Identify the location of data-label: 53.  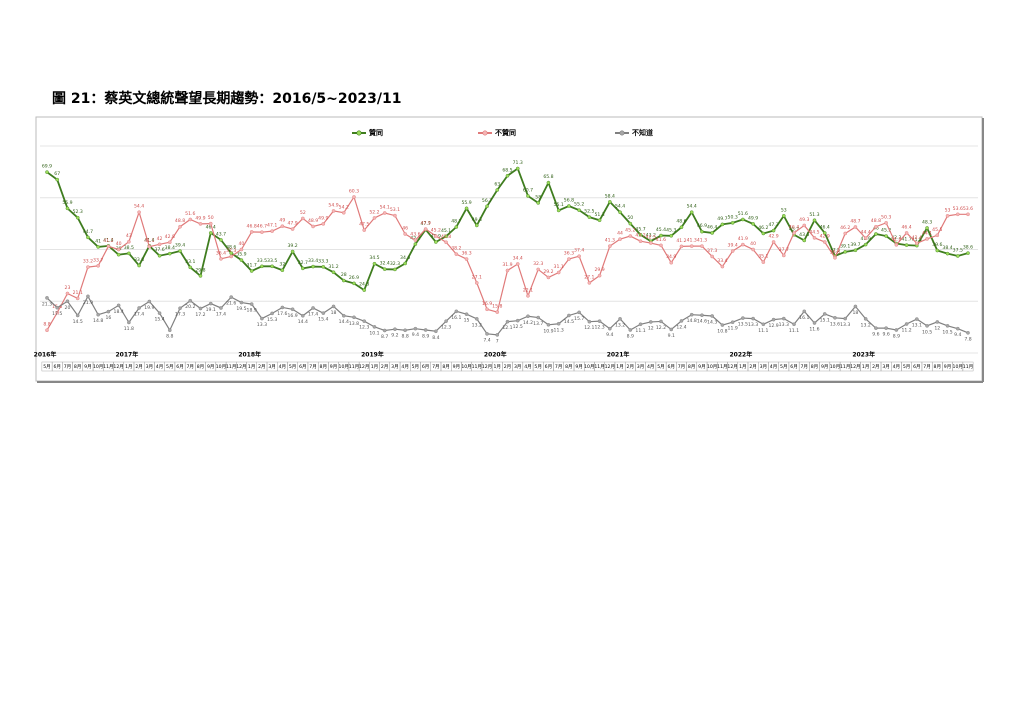
(784, 210).